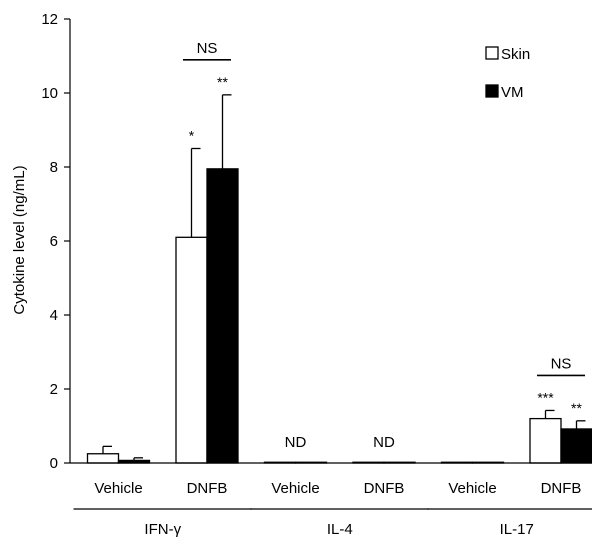 The height and width of the screenshot is (541, 592). What do you see at coordinates (54, 389) in the screenshot?
I see `y-tick-label: 2` at bounding box center [54, 389].